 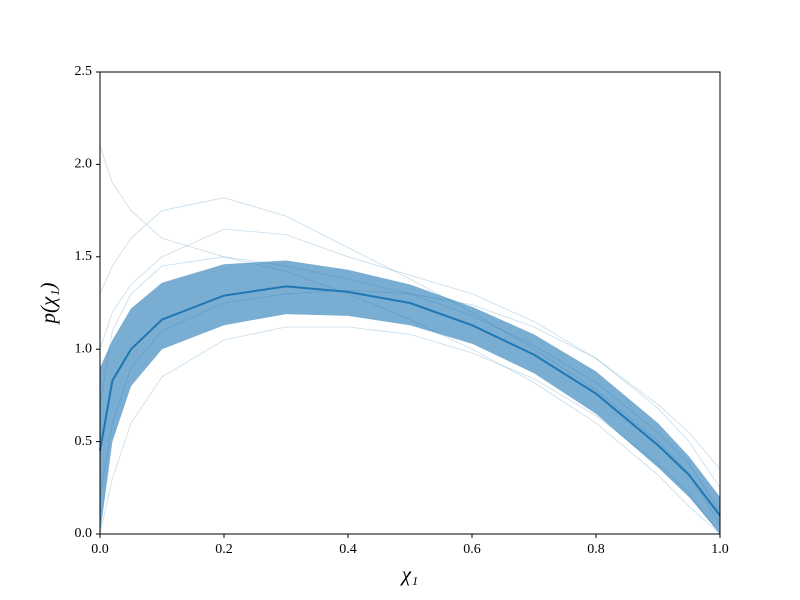 What do you see at coordinates (84, 256) in the screenshot?
I see `y-tick-label: 1.5` at bounding box center [84, 256].